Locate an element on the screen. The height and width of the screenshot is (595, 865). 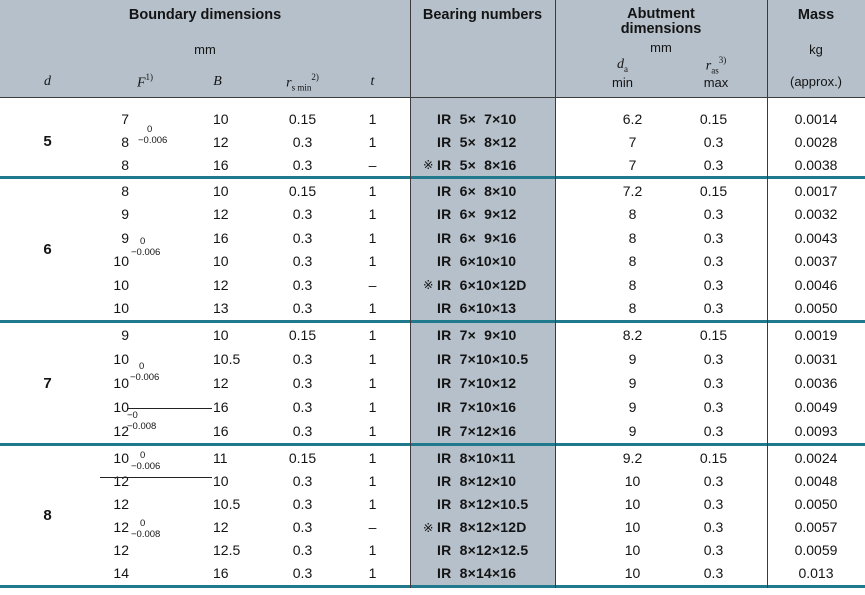
da-min-value: 6.2 is located at coordinates (632, 119).